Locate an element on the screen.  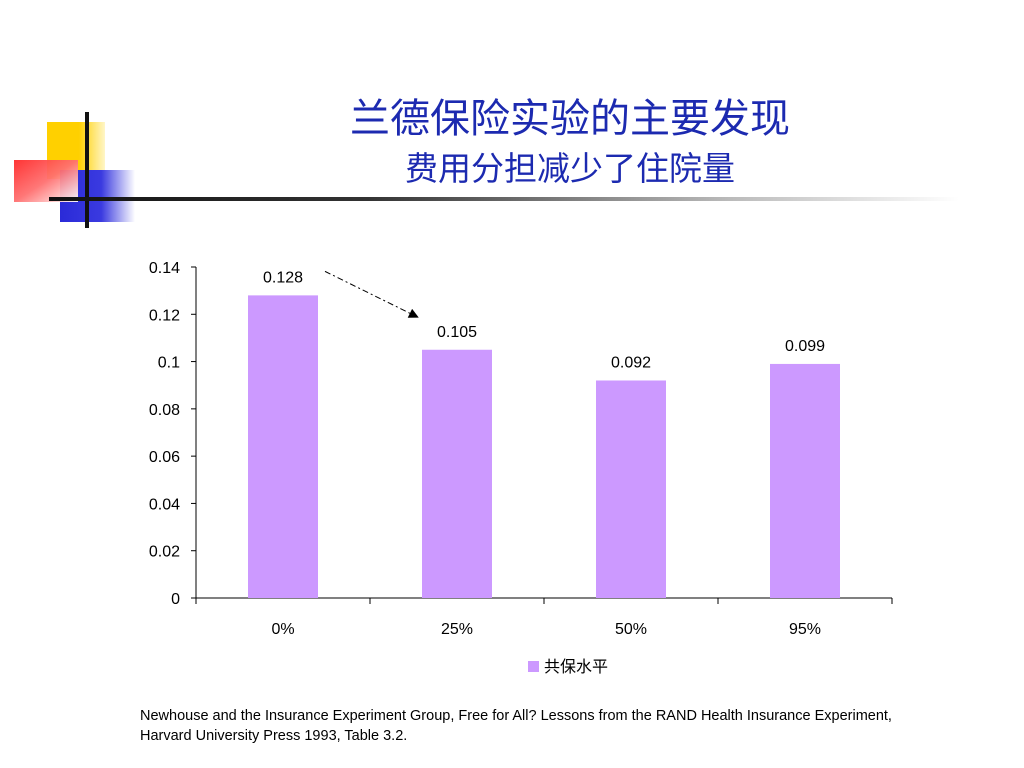
x-tick-label: 0% is located at coordinates (282, 629).